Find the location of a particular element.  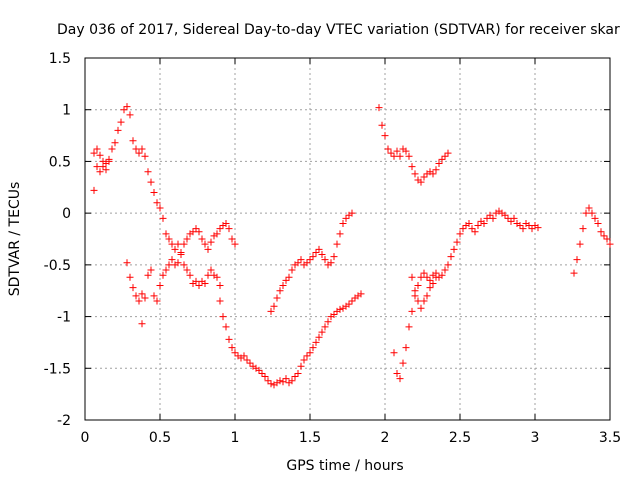

x-tick-label: 3 is located at coordinates (535, 438).